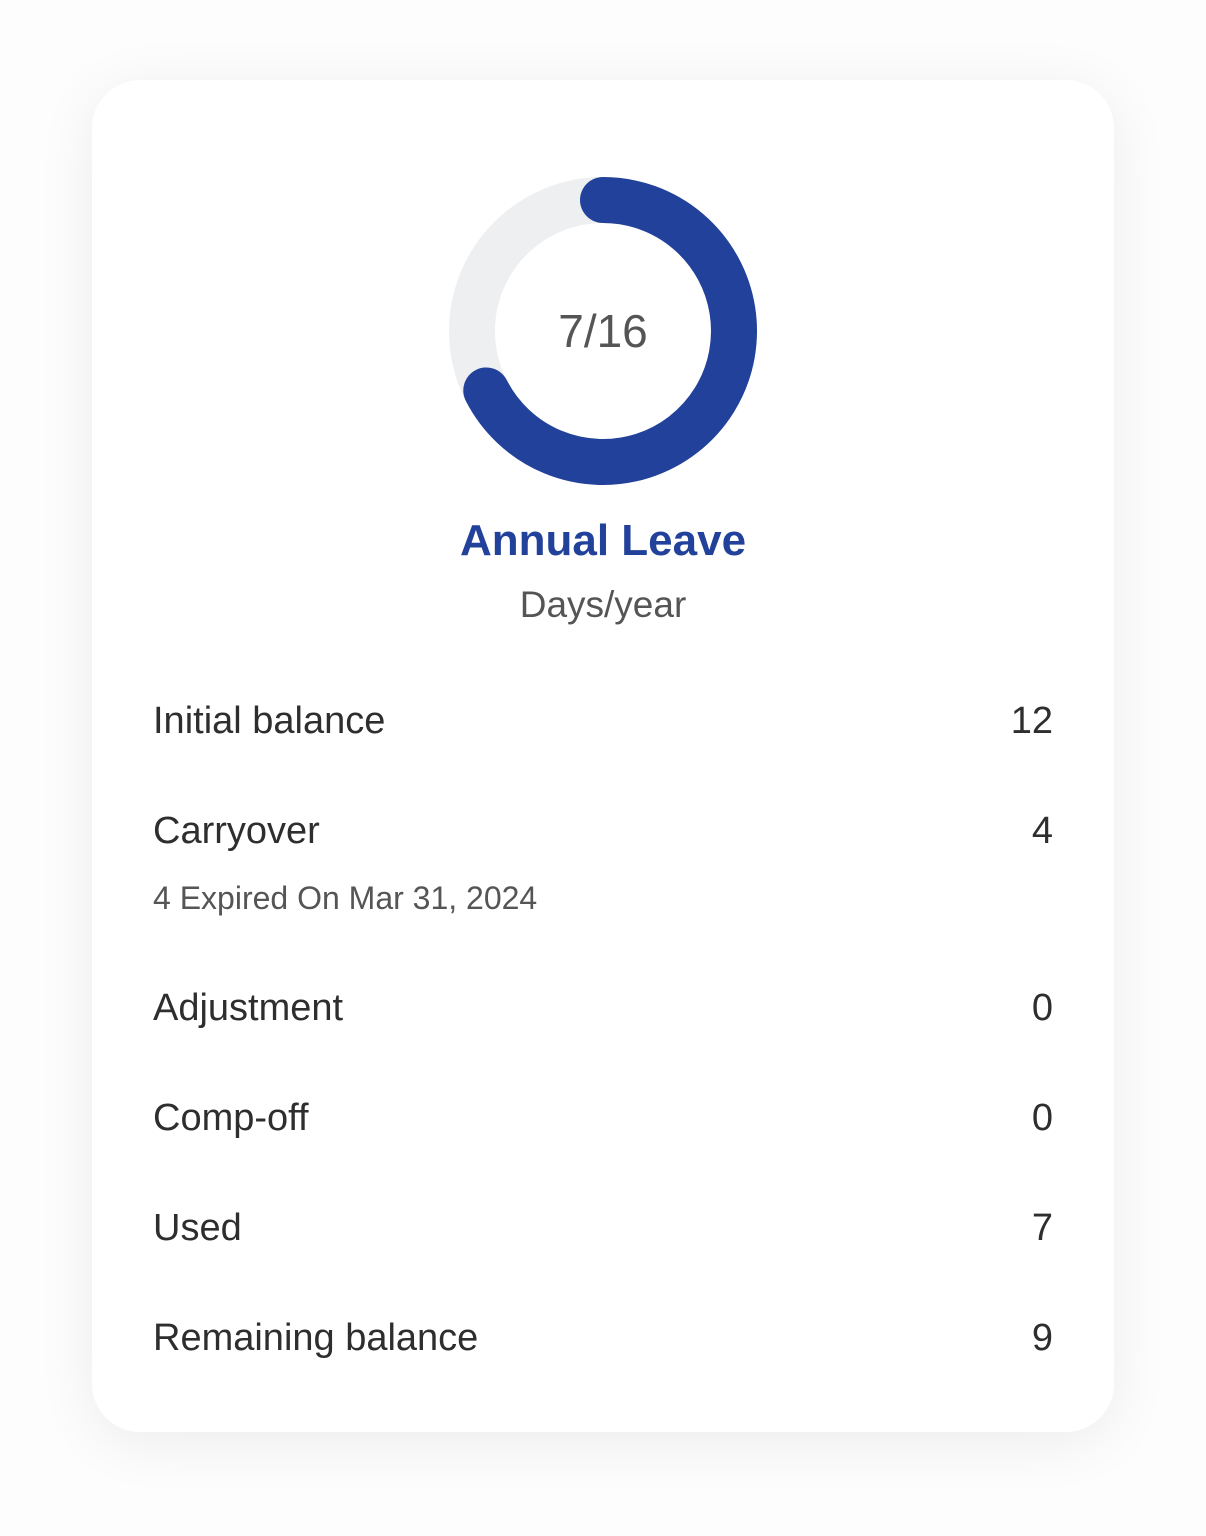 The image size is (1206, 1536). What do you see at coordinates (197, 1228) in the screenshot?
I see `row-label: Used` at bounding box center [197, 1228].